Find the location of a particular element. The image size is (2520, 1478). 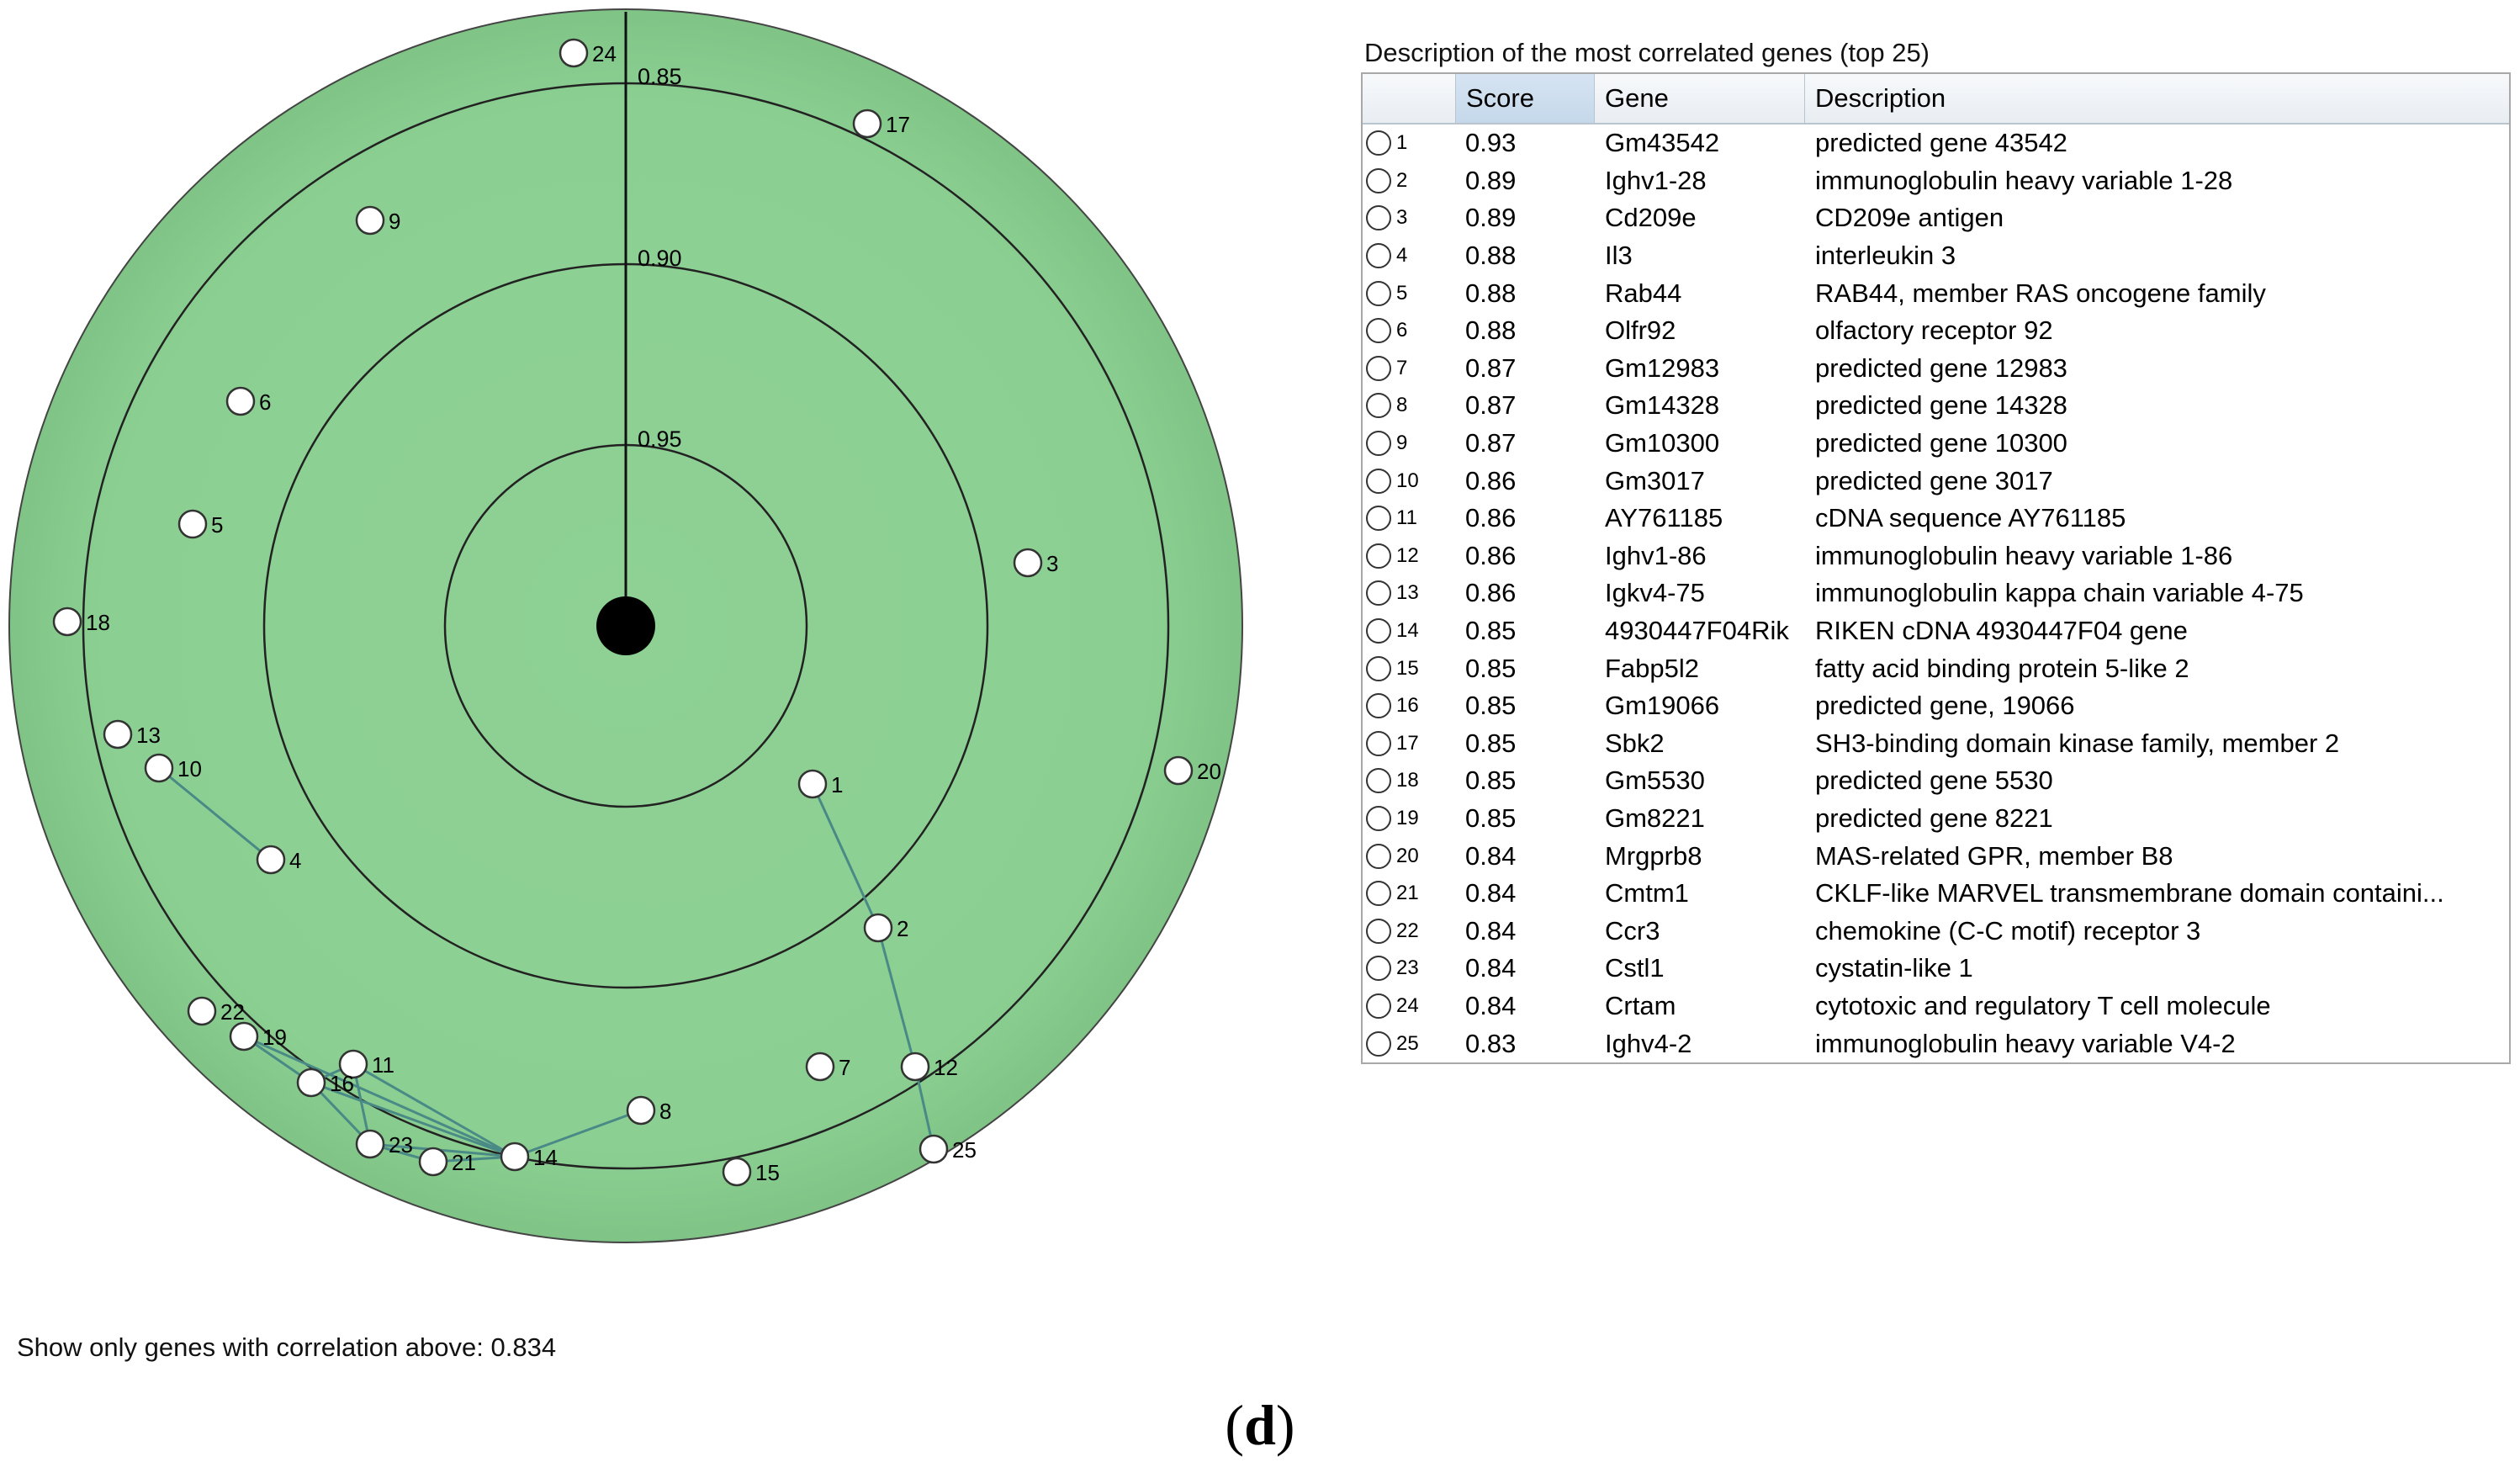

row-select: 4 is located at coordinates (1409, 256).